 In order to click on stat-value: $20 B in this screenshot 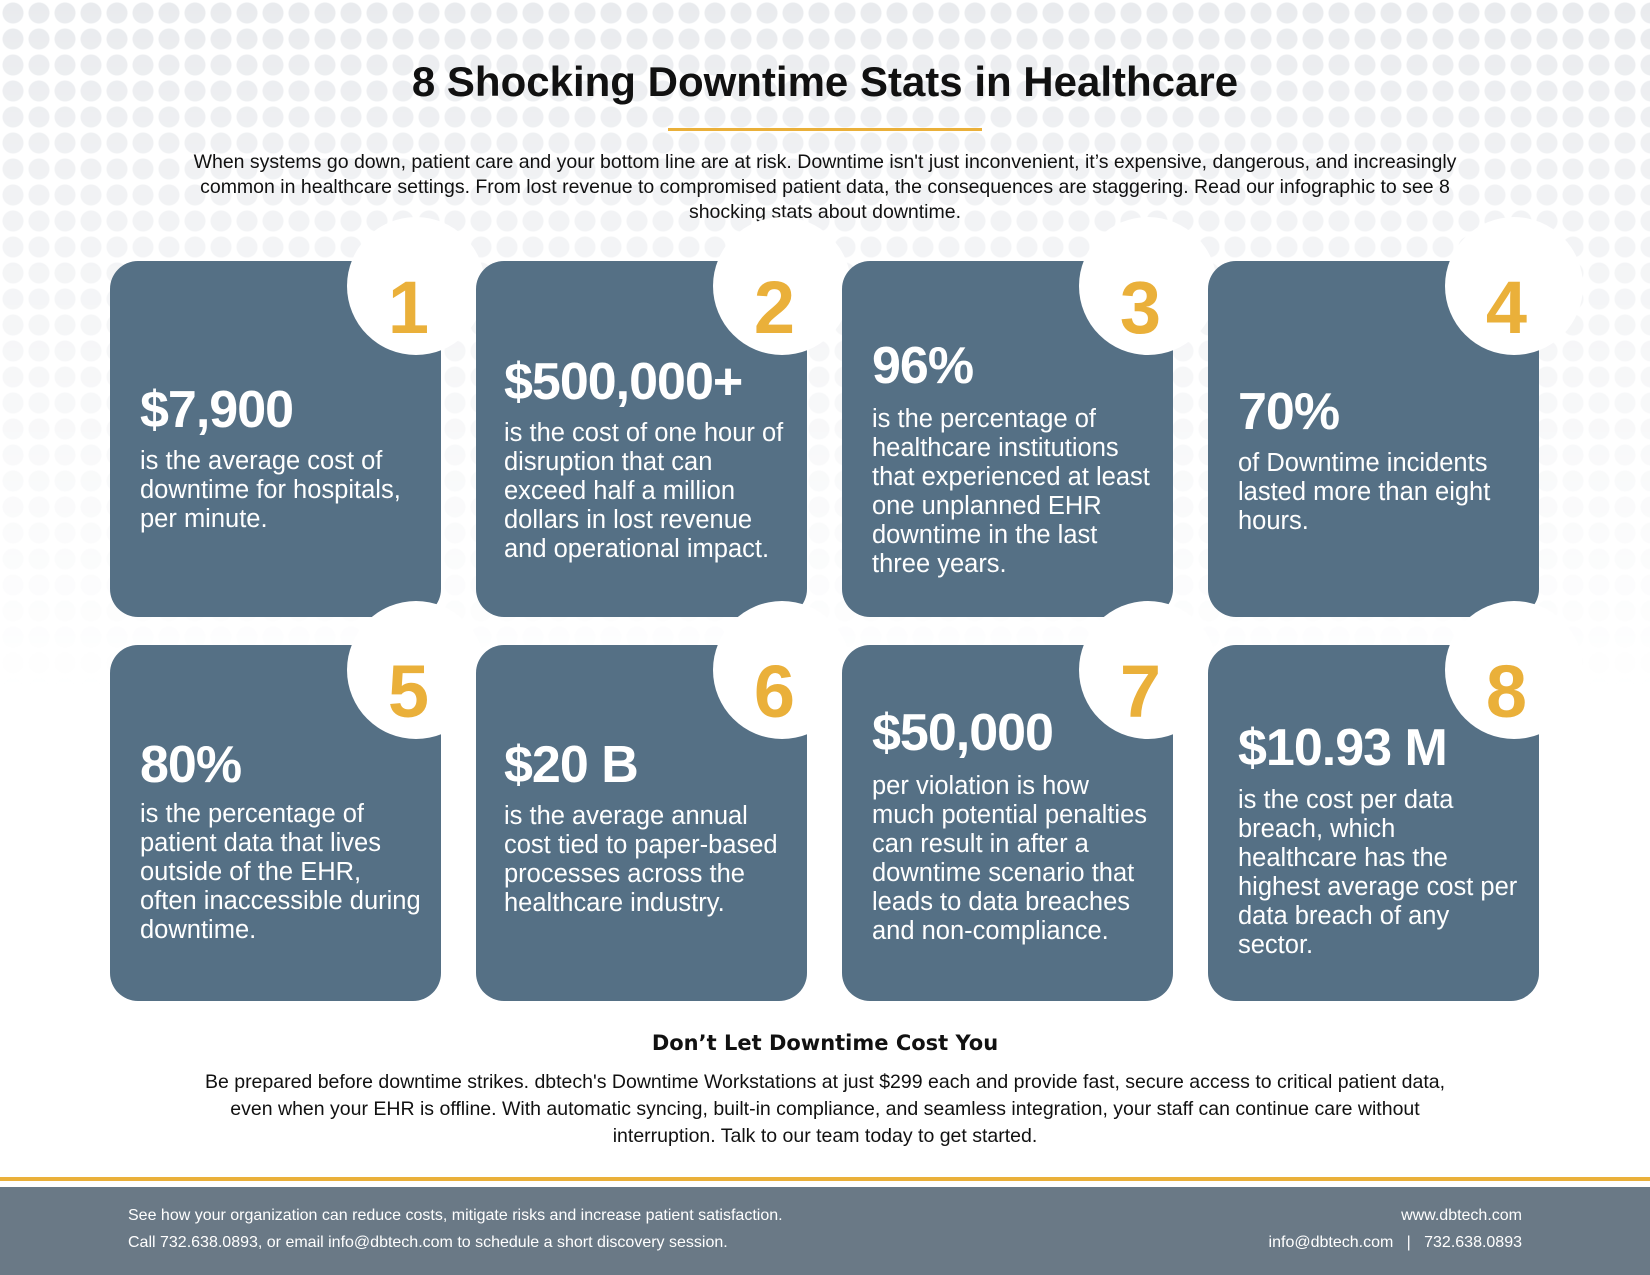, I will do `click(571, 765)`.